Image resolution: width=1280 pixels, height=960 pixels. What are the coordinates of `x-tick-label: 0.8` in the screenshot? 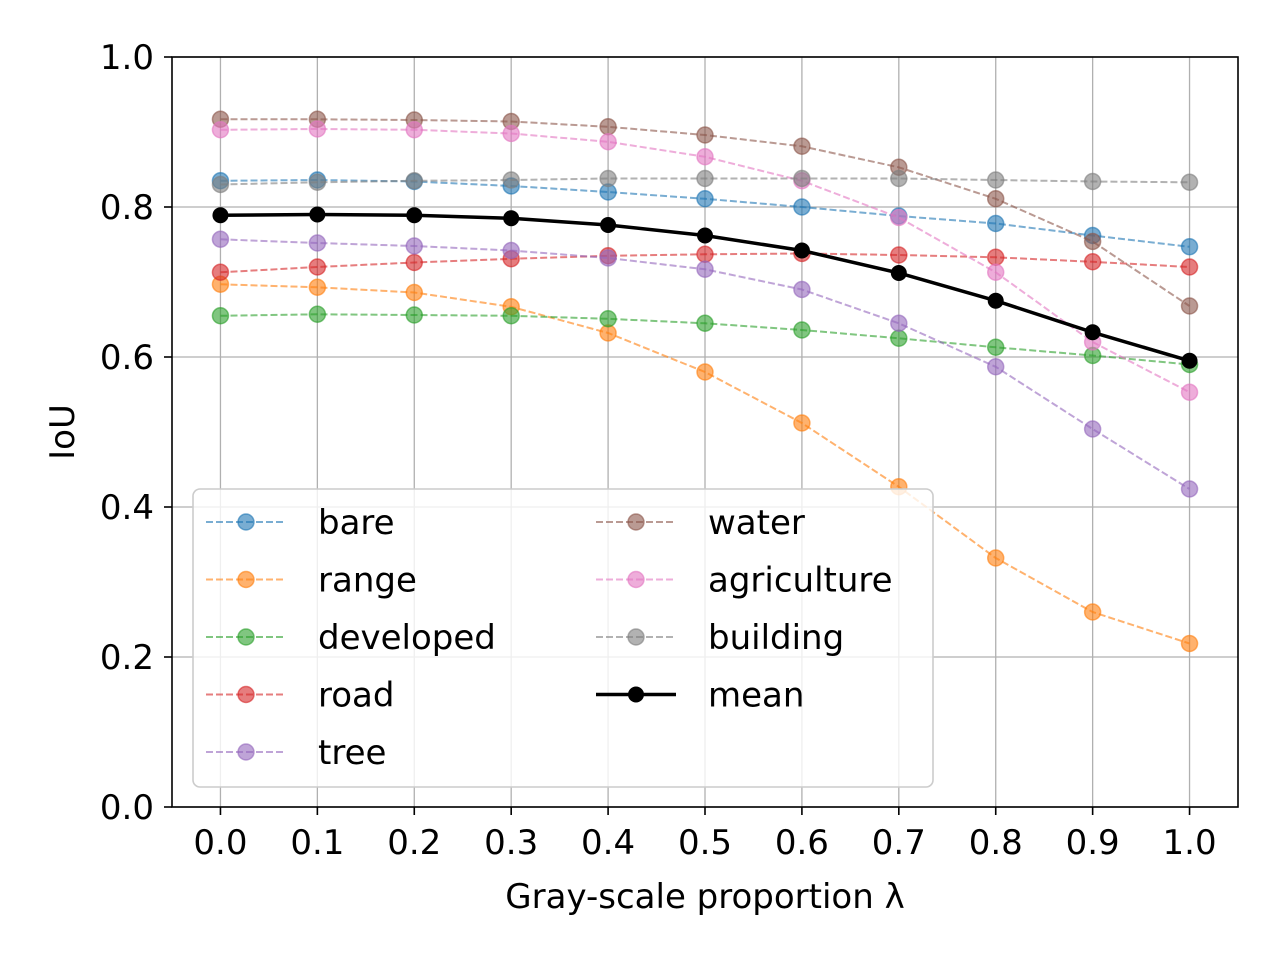 It's located at (996, 843).